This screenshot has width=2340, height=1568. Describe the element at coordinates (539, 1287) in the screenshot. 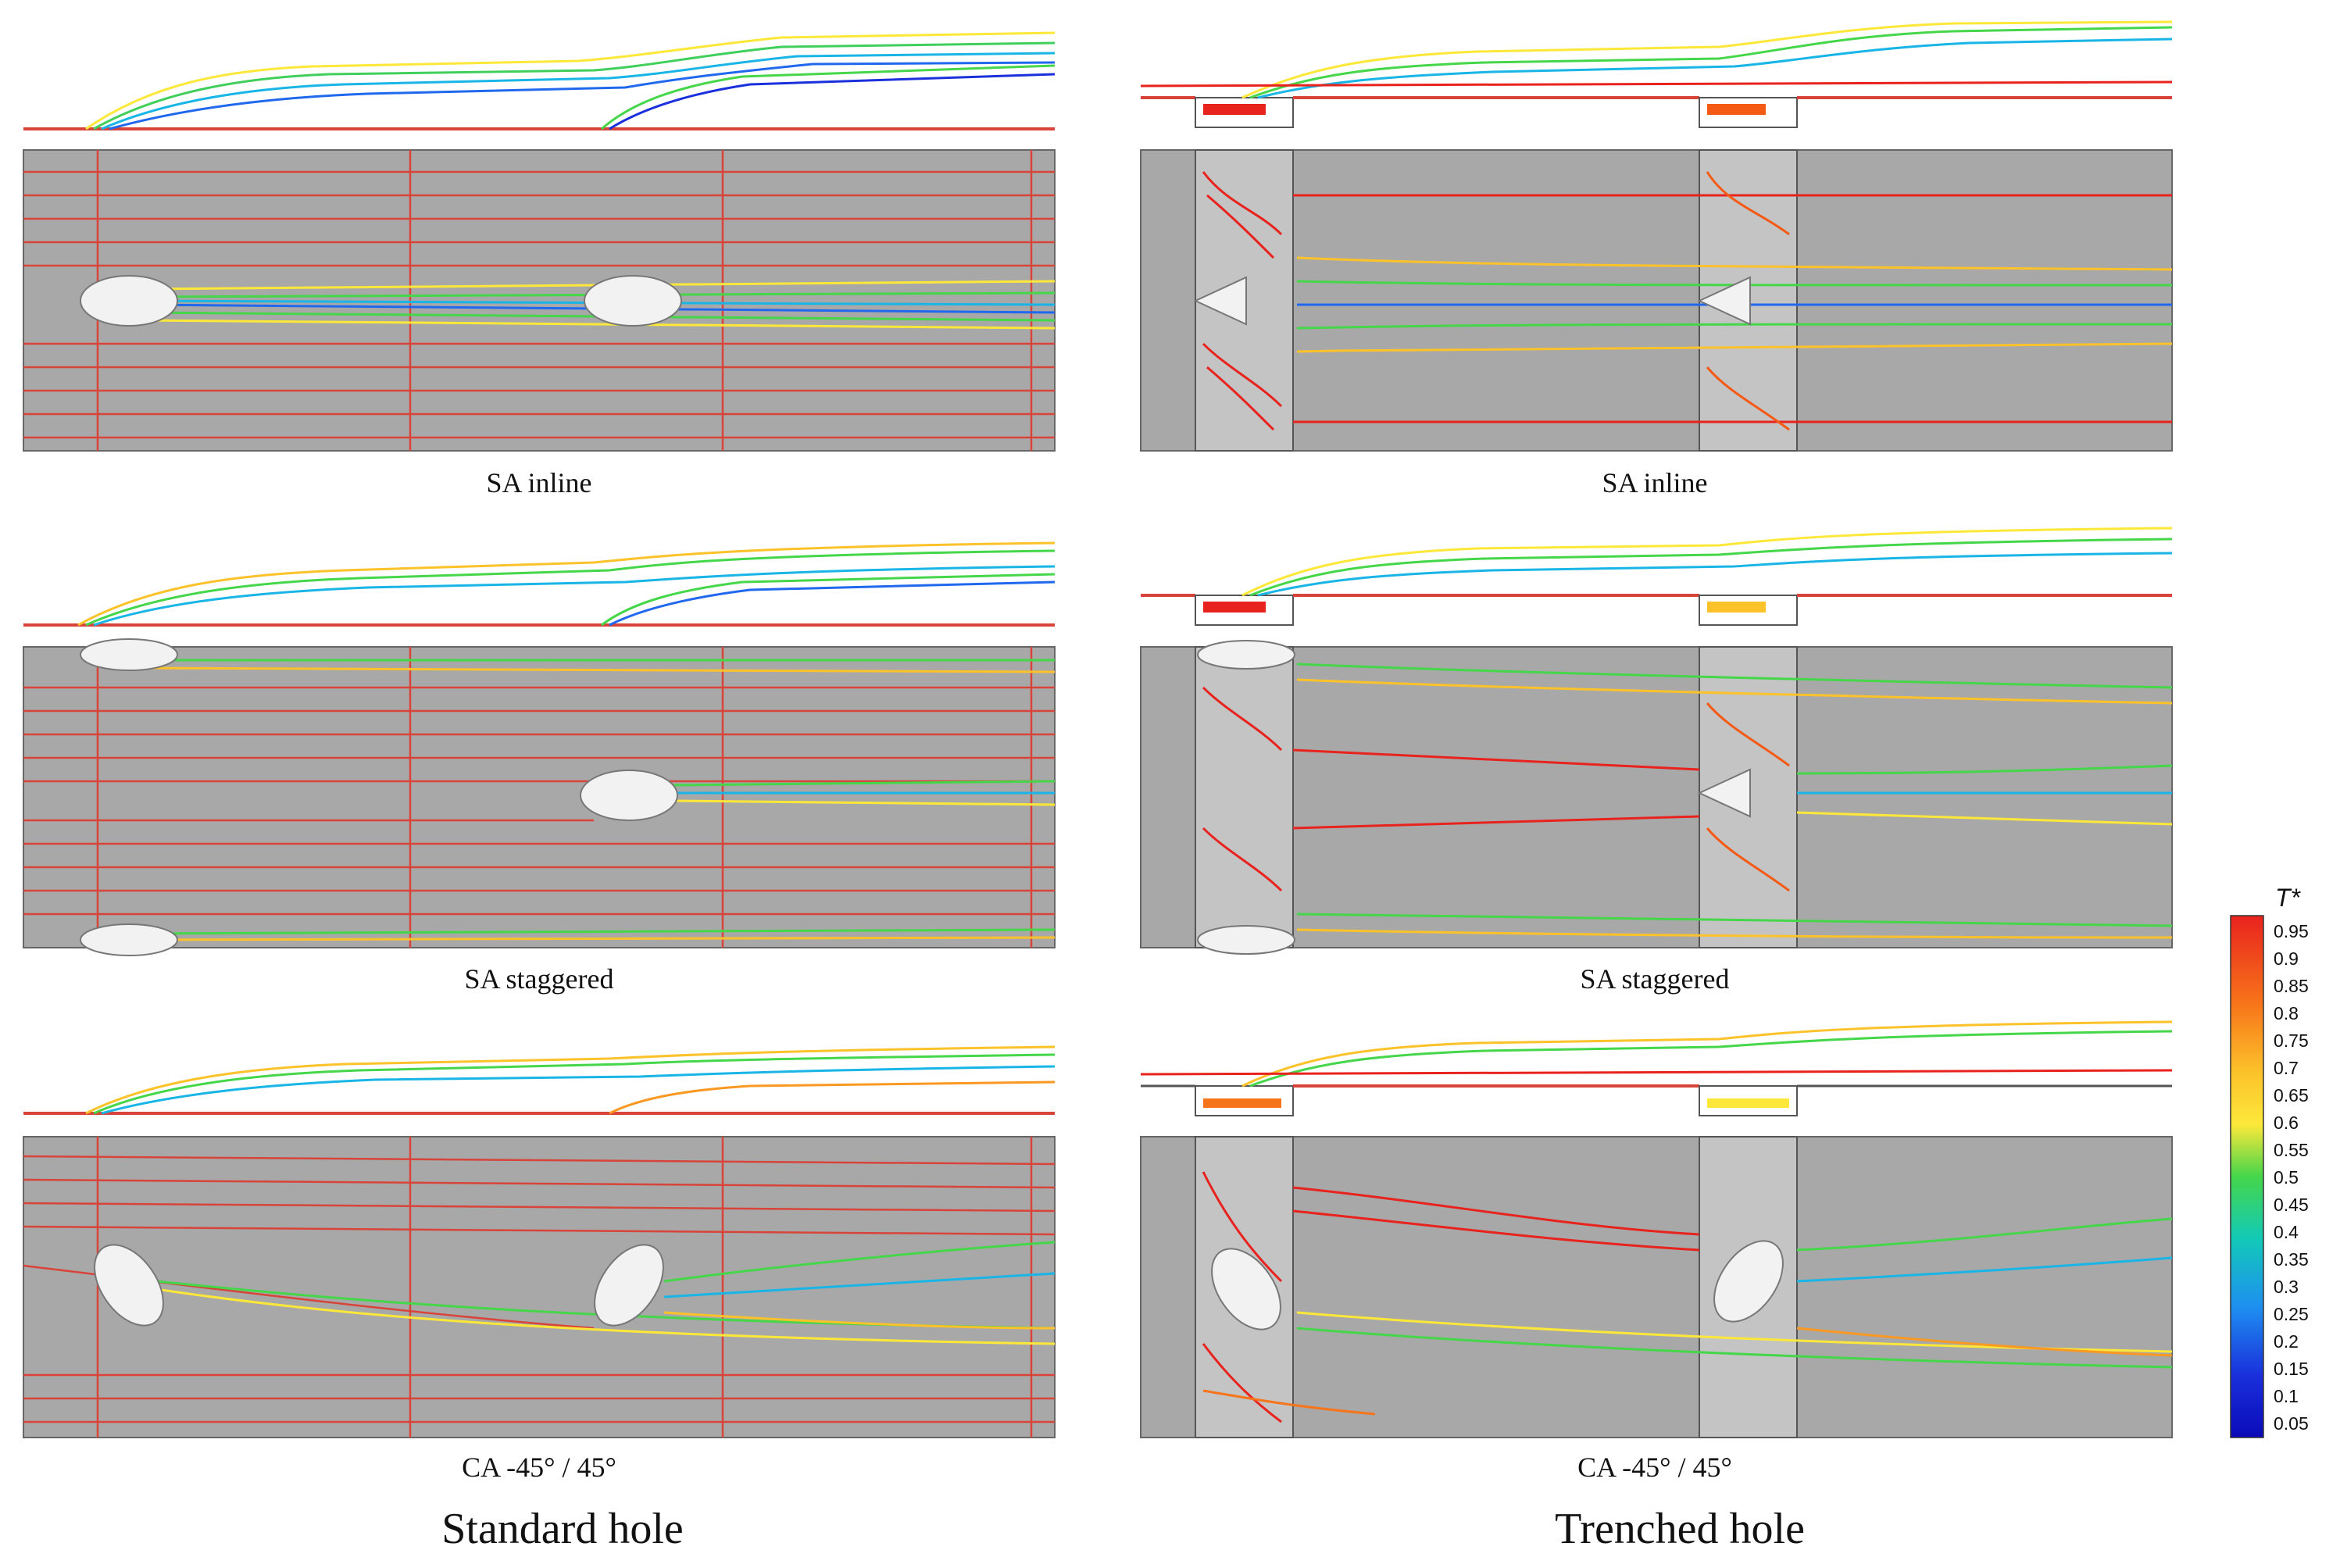

I see `top-view-standard-ca` at that location.